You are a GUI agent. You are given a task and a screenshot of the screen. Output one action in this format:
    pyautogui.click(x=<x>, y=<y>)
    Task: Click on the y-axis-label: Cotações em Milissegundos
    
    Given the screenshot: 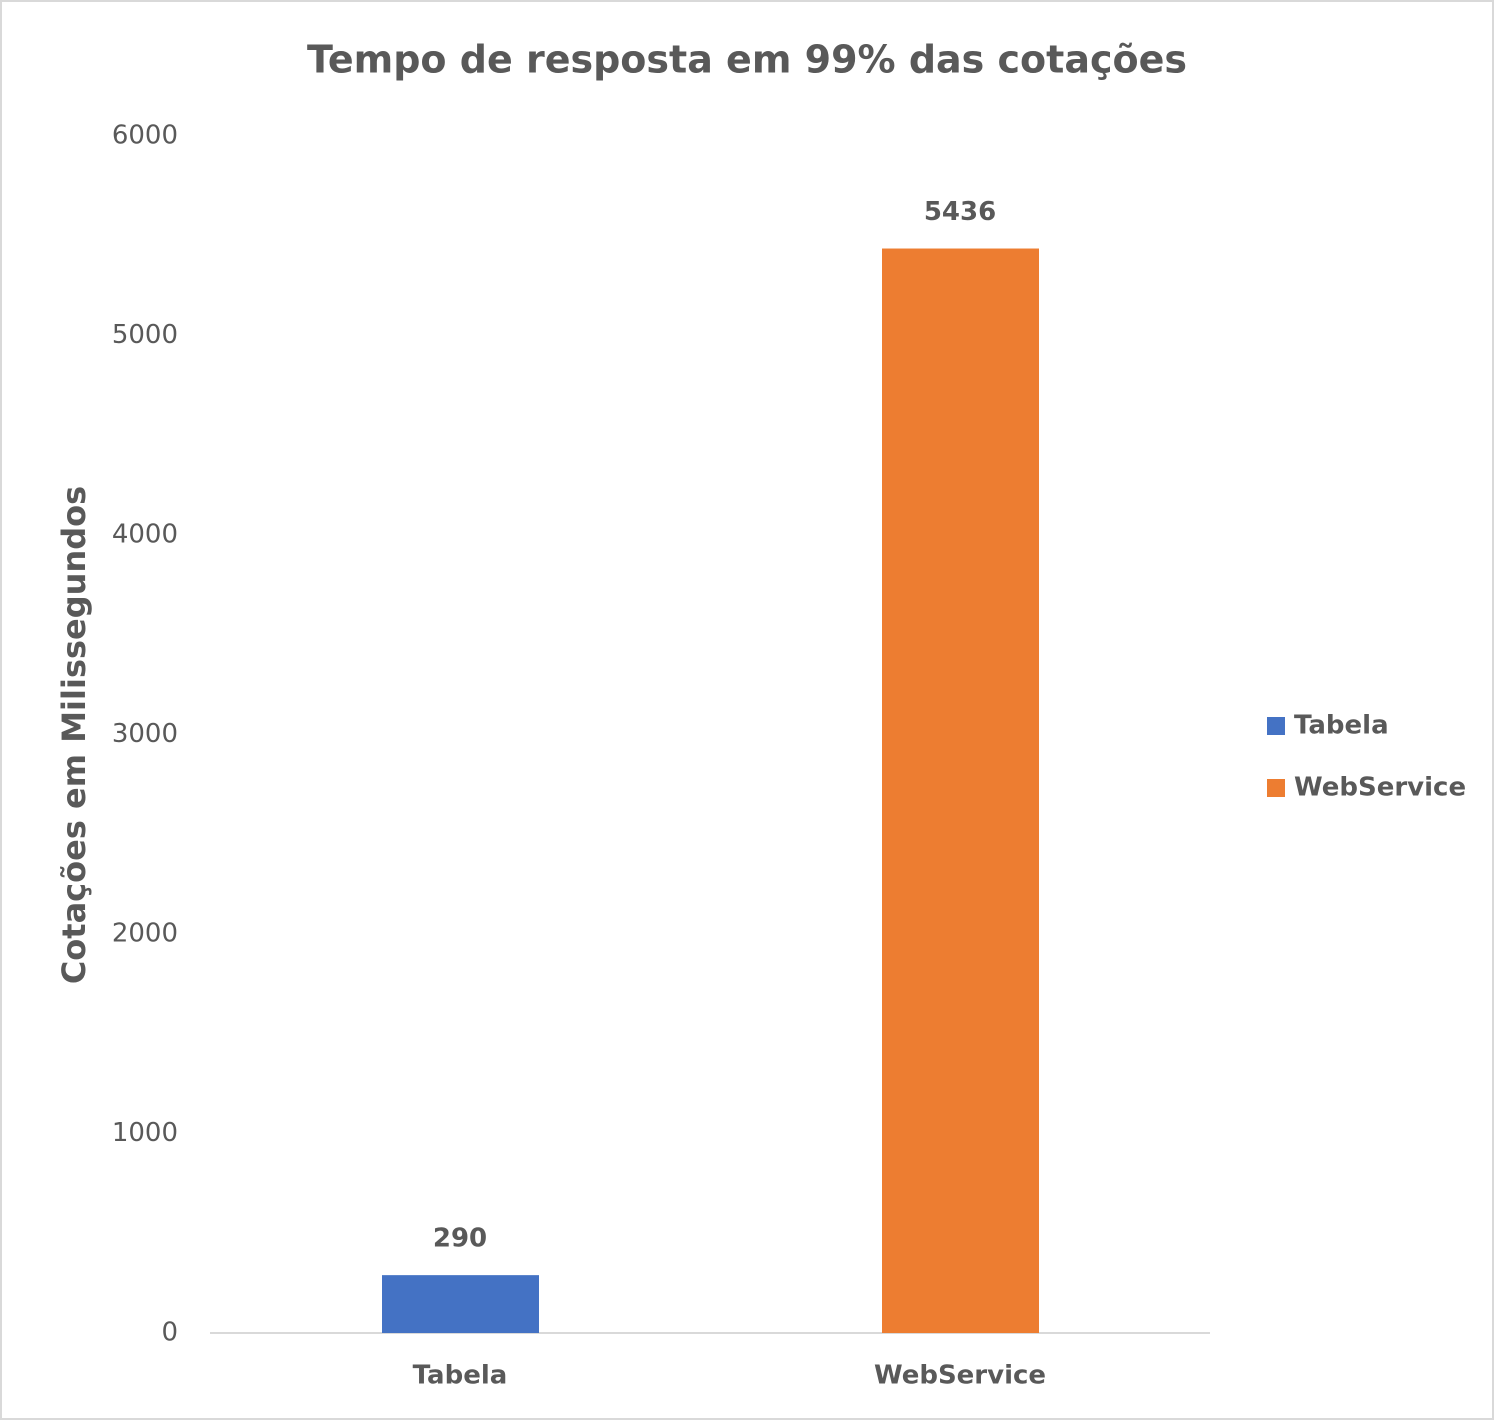 What is the action you would take?
    pyautogui.click(x=74, y=735)
    